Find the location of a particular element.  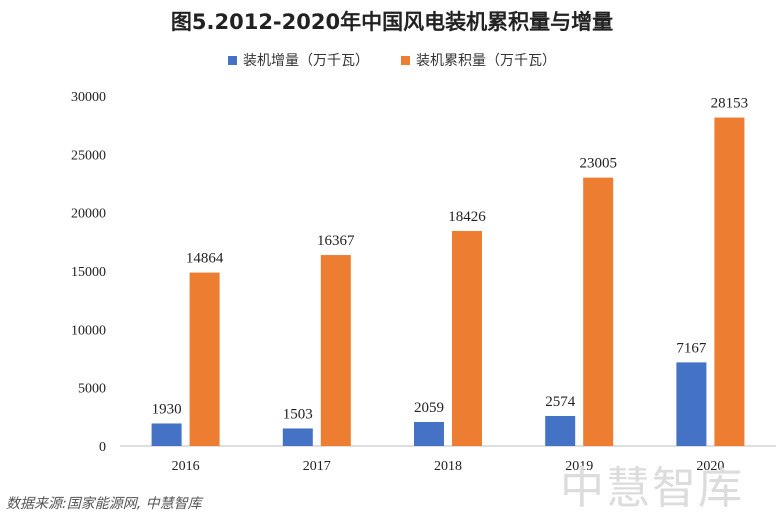

data-label-cumulative: 16367 is located at coordinates (336, 241).